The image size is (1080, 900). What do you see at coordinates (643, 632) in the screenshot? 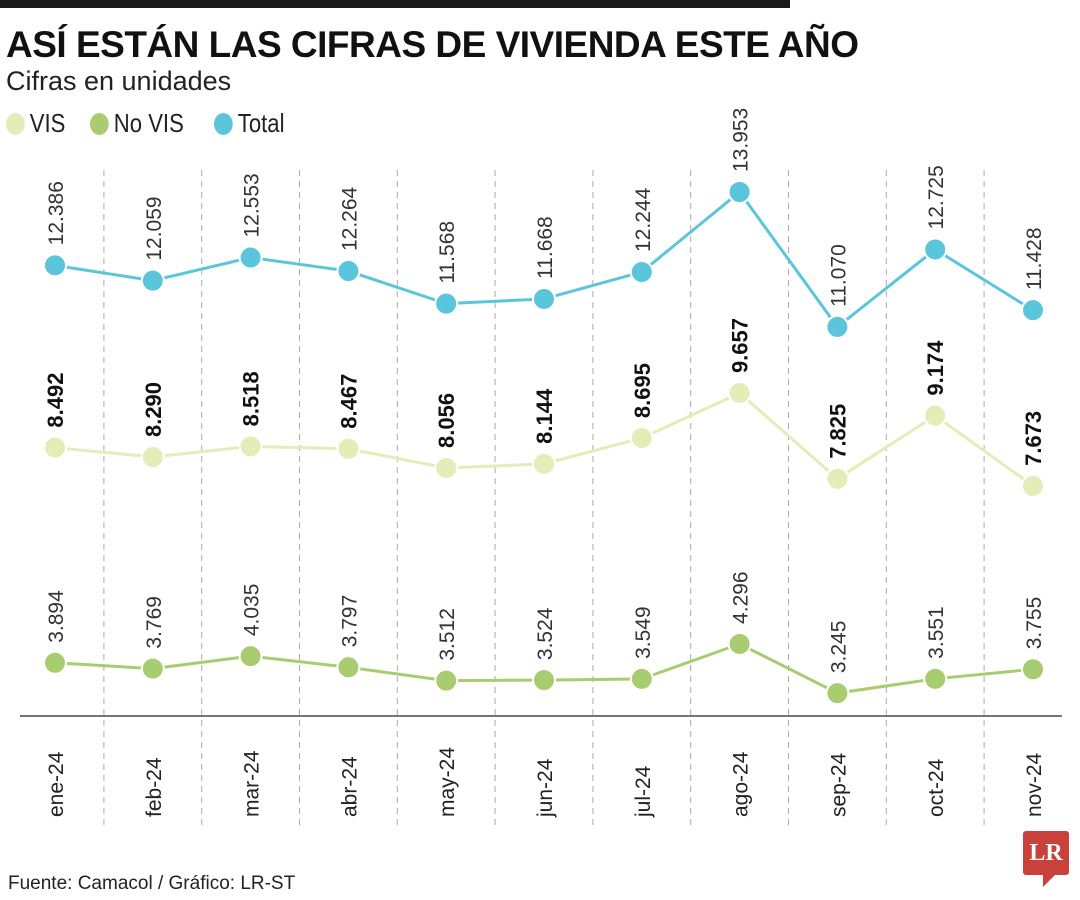
I see `data-label: 3.549` at bounding box center [643, 632].